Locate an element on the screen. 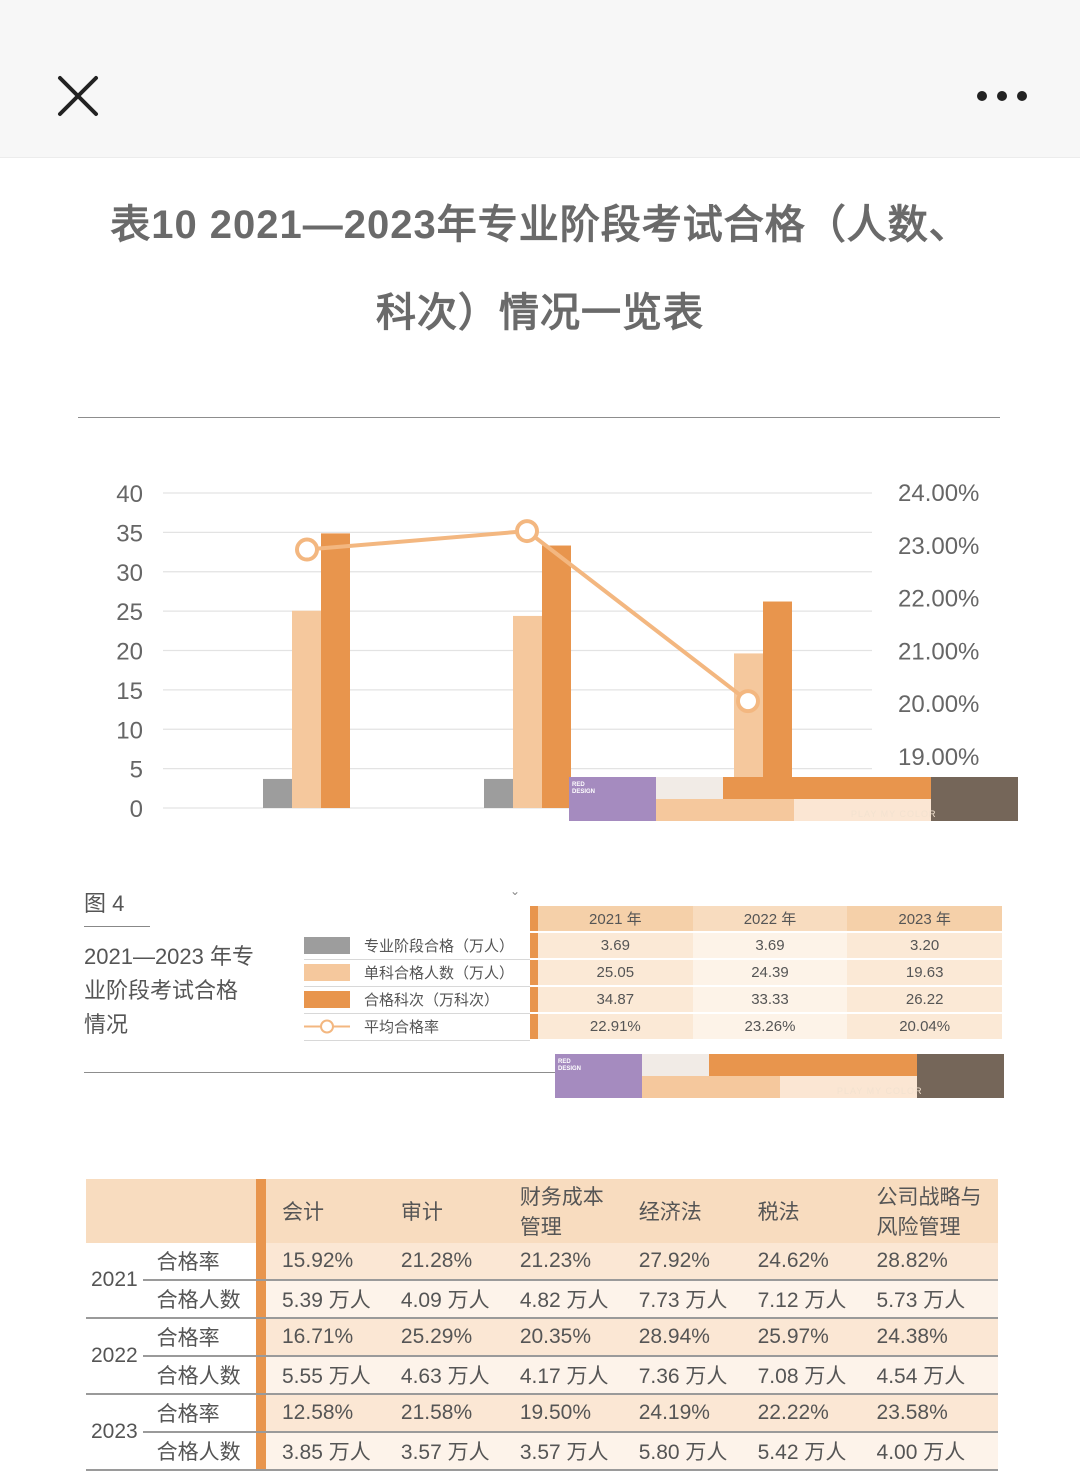  legend-swatch-orange is located at coordinates (327, 999).